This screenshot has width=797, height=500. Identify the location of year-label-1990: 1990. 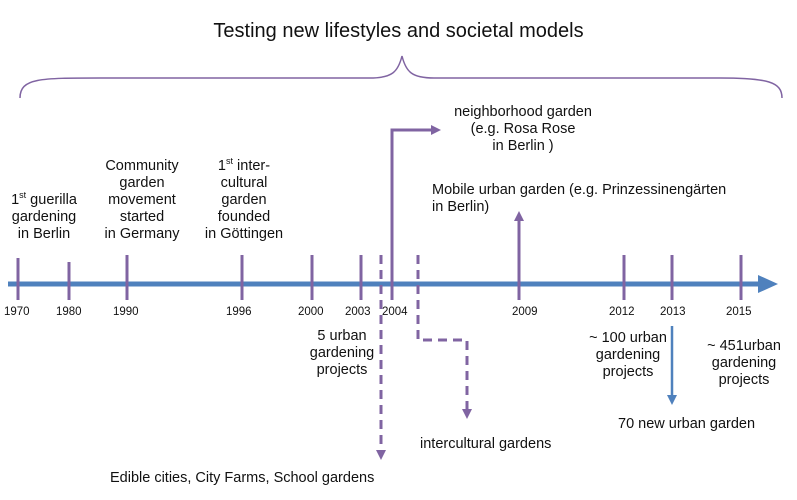
(126, 312).